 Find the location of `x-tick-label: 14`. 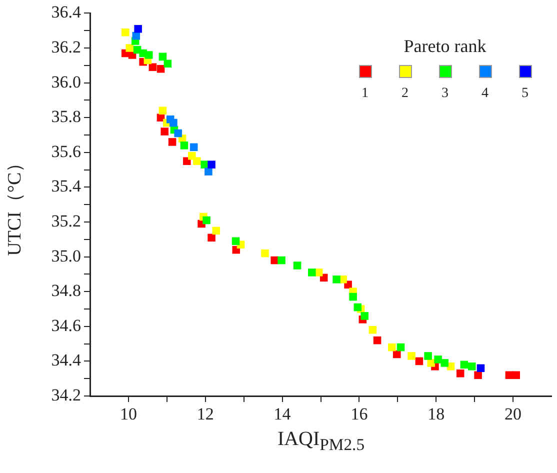

x-tick-label: 14 is located at coordinates (283, 414).